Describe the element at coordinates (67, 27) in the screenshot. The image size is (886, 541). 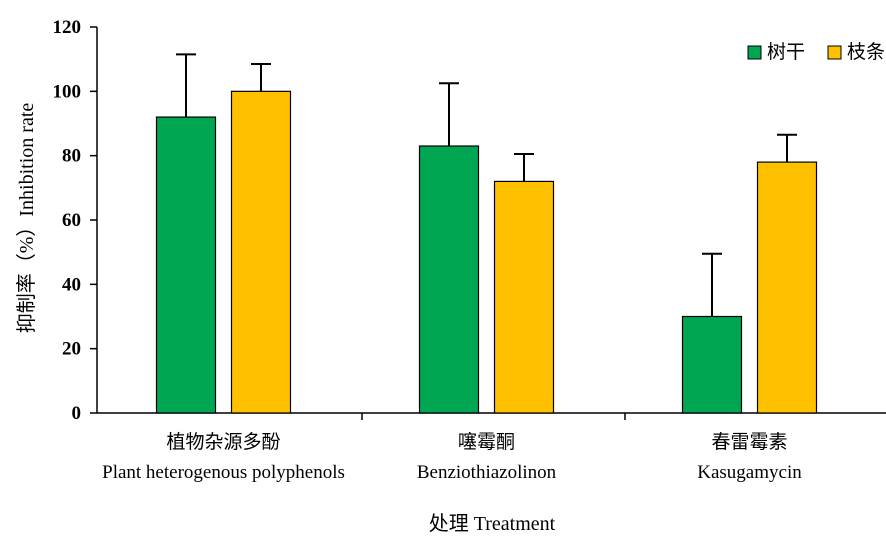
I see `y-tick-label: 120` at that location.